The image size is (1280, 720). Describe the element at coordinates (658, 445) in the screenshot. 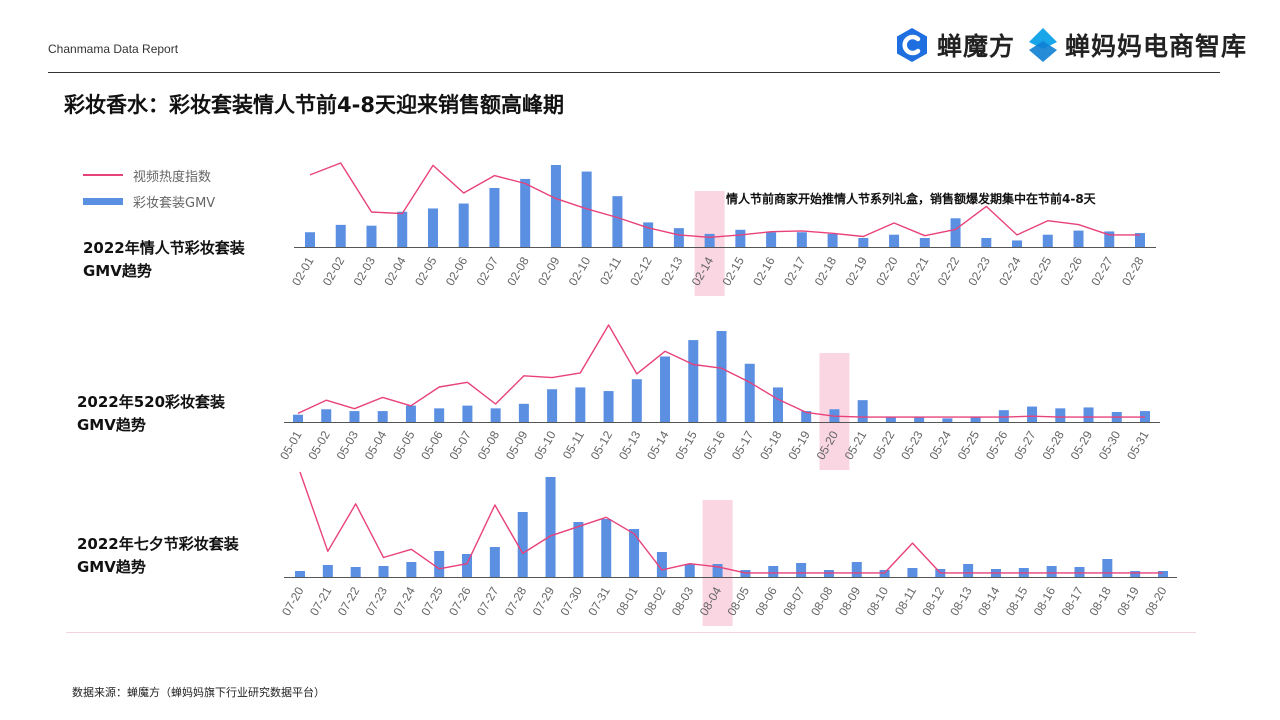

I see `chart2-tick-label: 05-14` at that location.